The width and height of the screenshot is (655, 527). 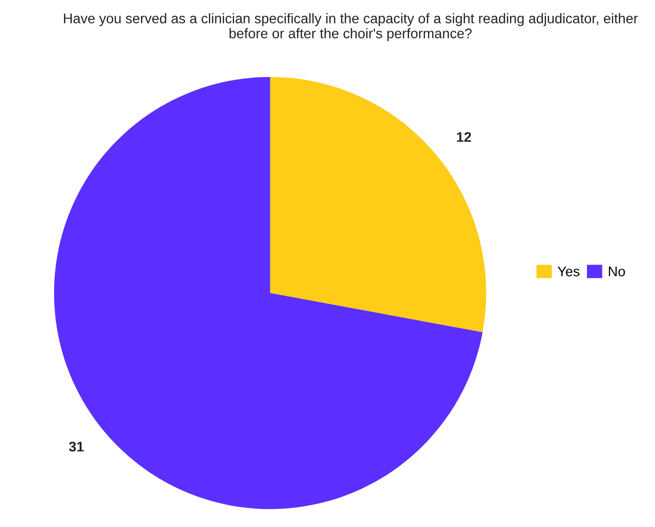 What do you see at coordinates (569, 271) in the screenshot?
I see `legend-label: Yes` at bounding box center [569, 271].